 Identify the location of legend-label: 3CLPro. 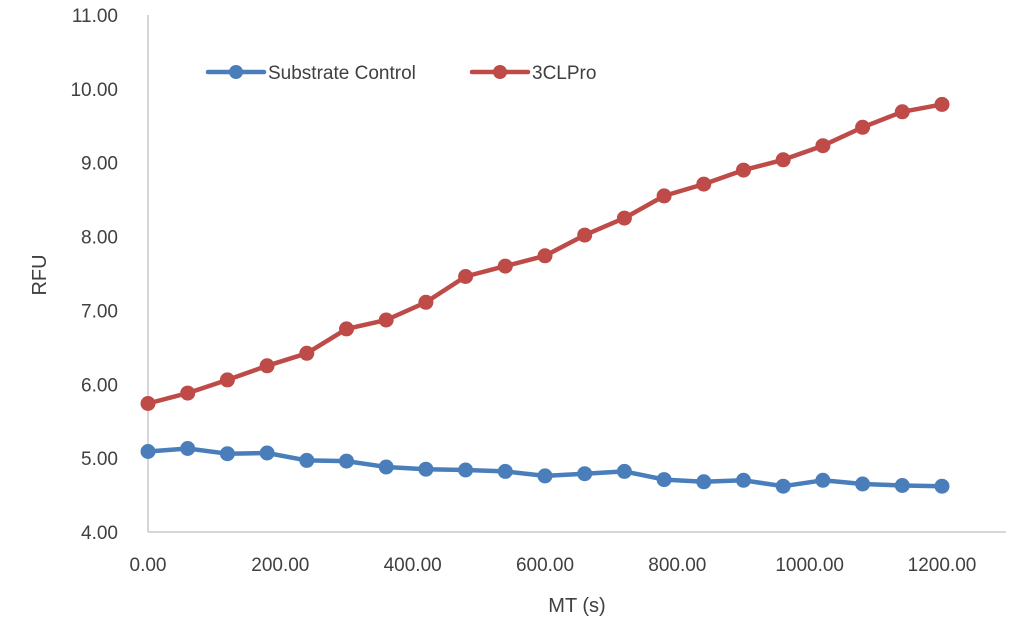
(564, 73).